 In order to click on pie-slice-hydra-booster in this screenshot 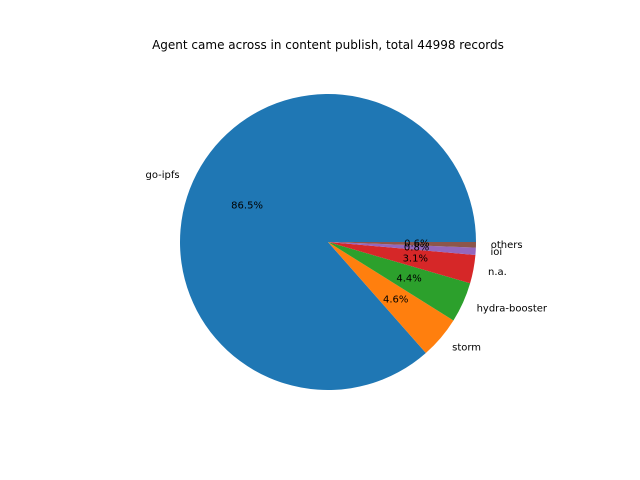, I will do `click(399, 281)`.